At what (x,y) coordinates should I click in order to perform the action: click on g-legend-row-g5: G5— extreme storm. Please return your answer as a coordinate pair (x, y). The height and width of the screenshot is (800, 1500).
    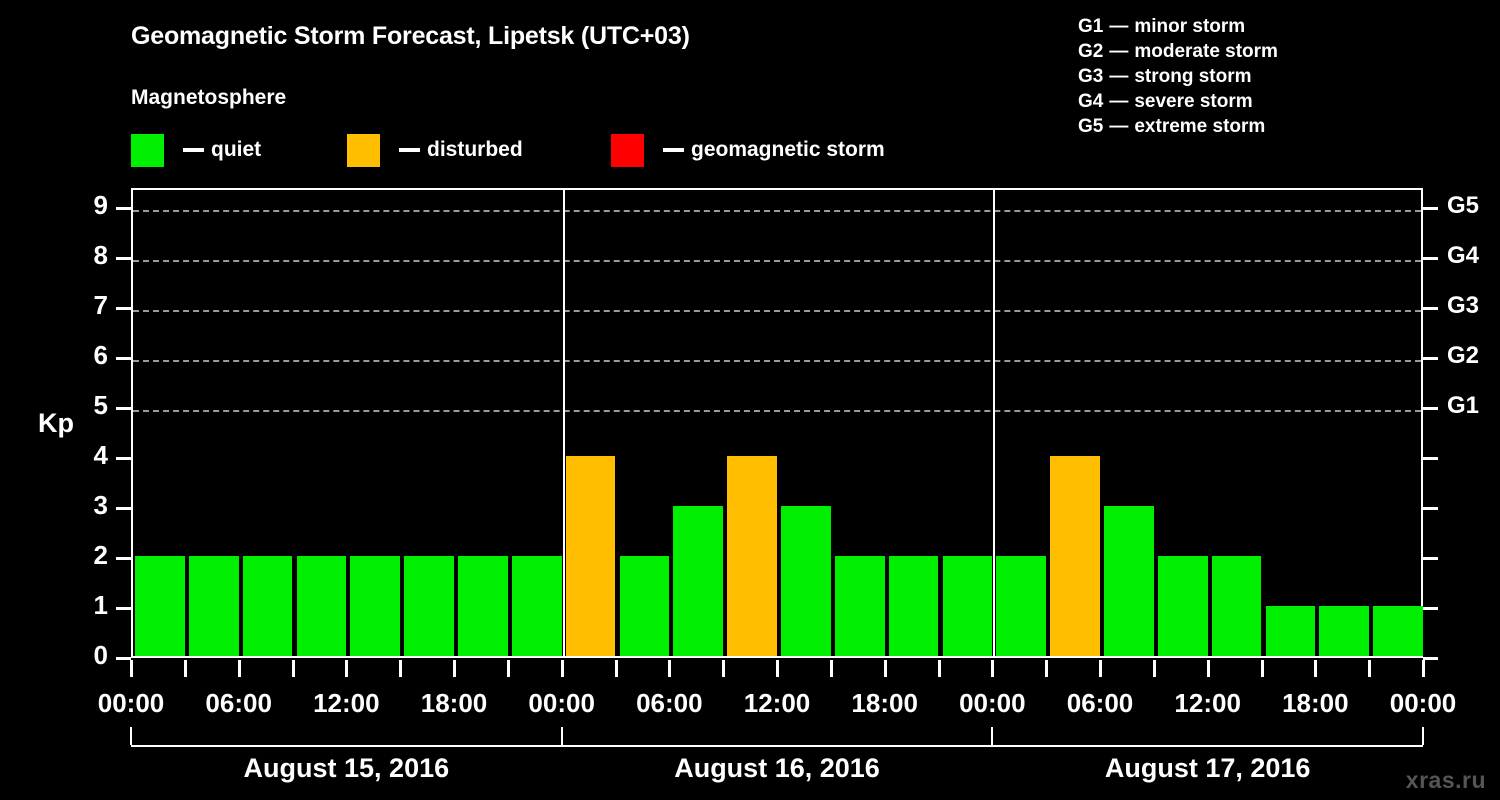
    Looking at the image, I should click on (1178, 126).